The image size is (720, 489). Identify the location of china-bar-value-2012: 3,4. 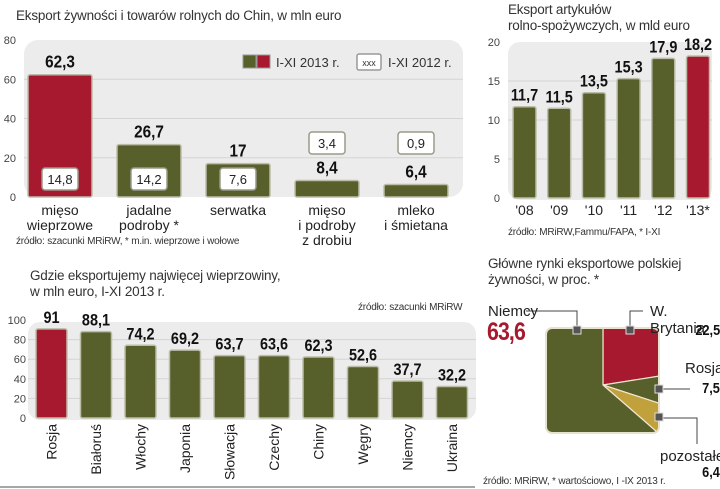
(327, 143).